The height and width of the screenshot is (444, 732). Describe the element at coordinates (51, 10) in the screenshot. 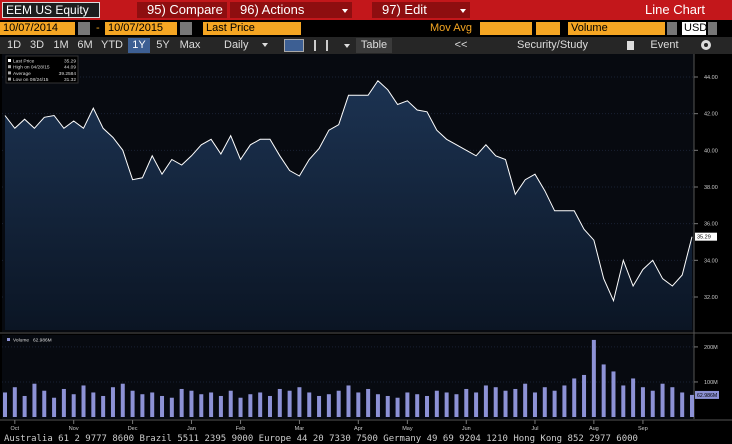

I see `security-field: EEM US Equity` at that location.